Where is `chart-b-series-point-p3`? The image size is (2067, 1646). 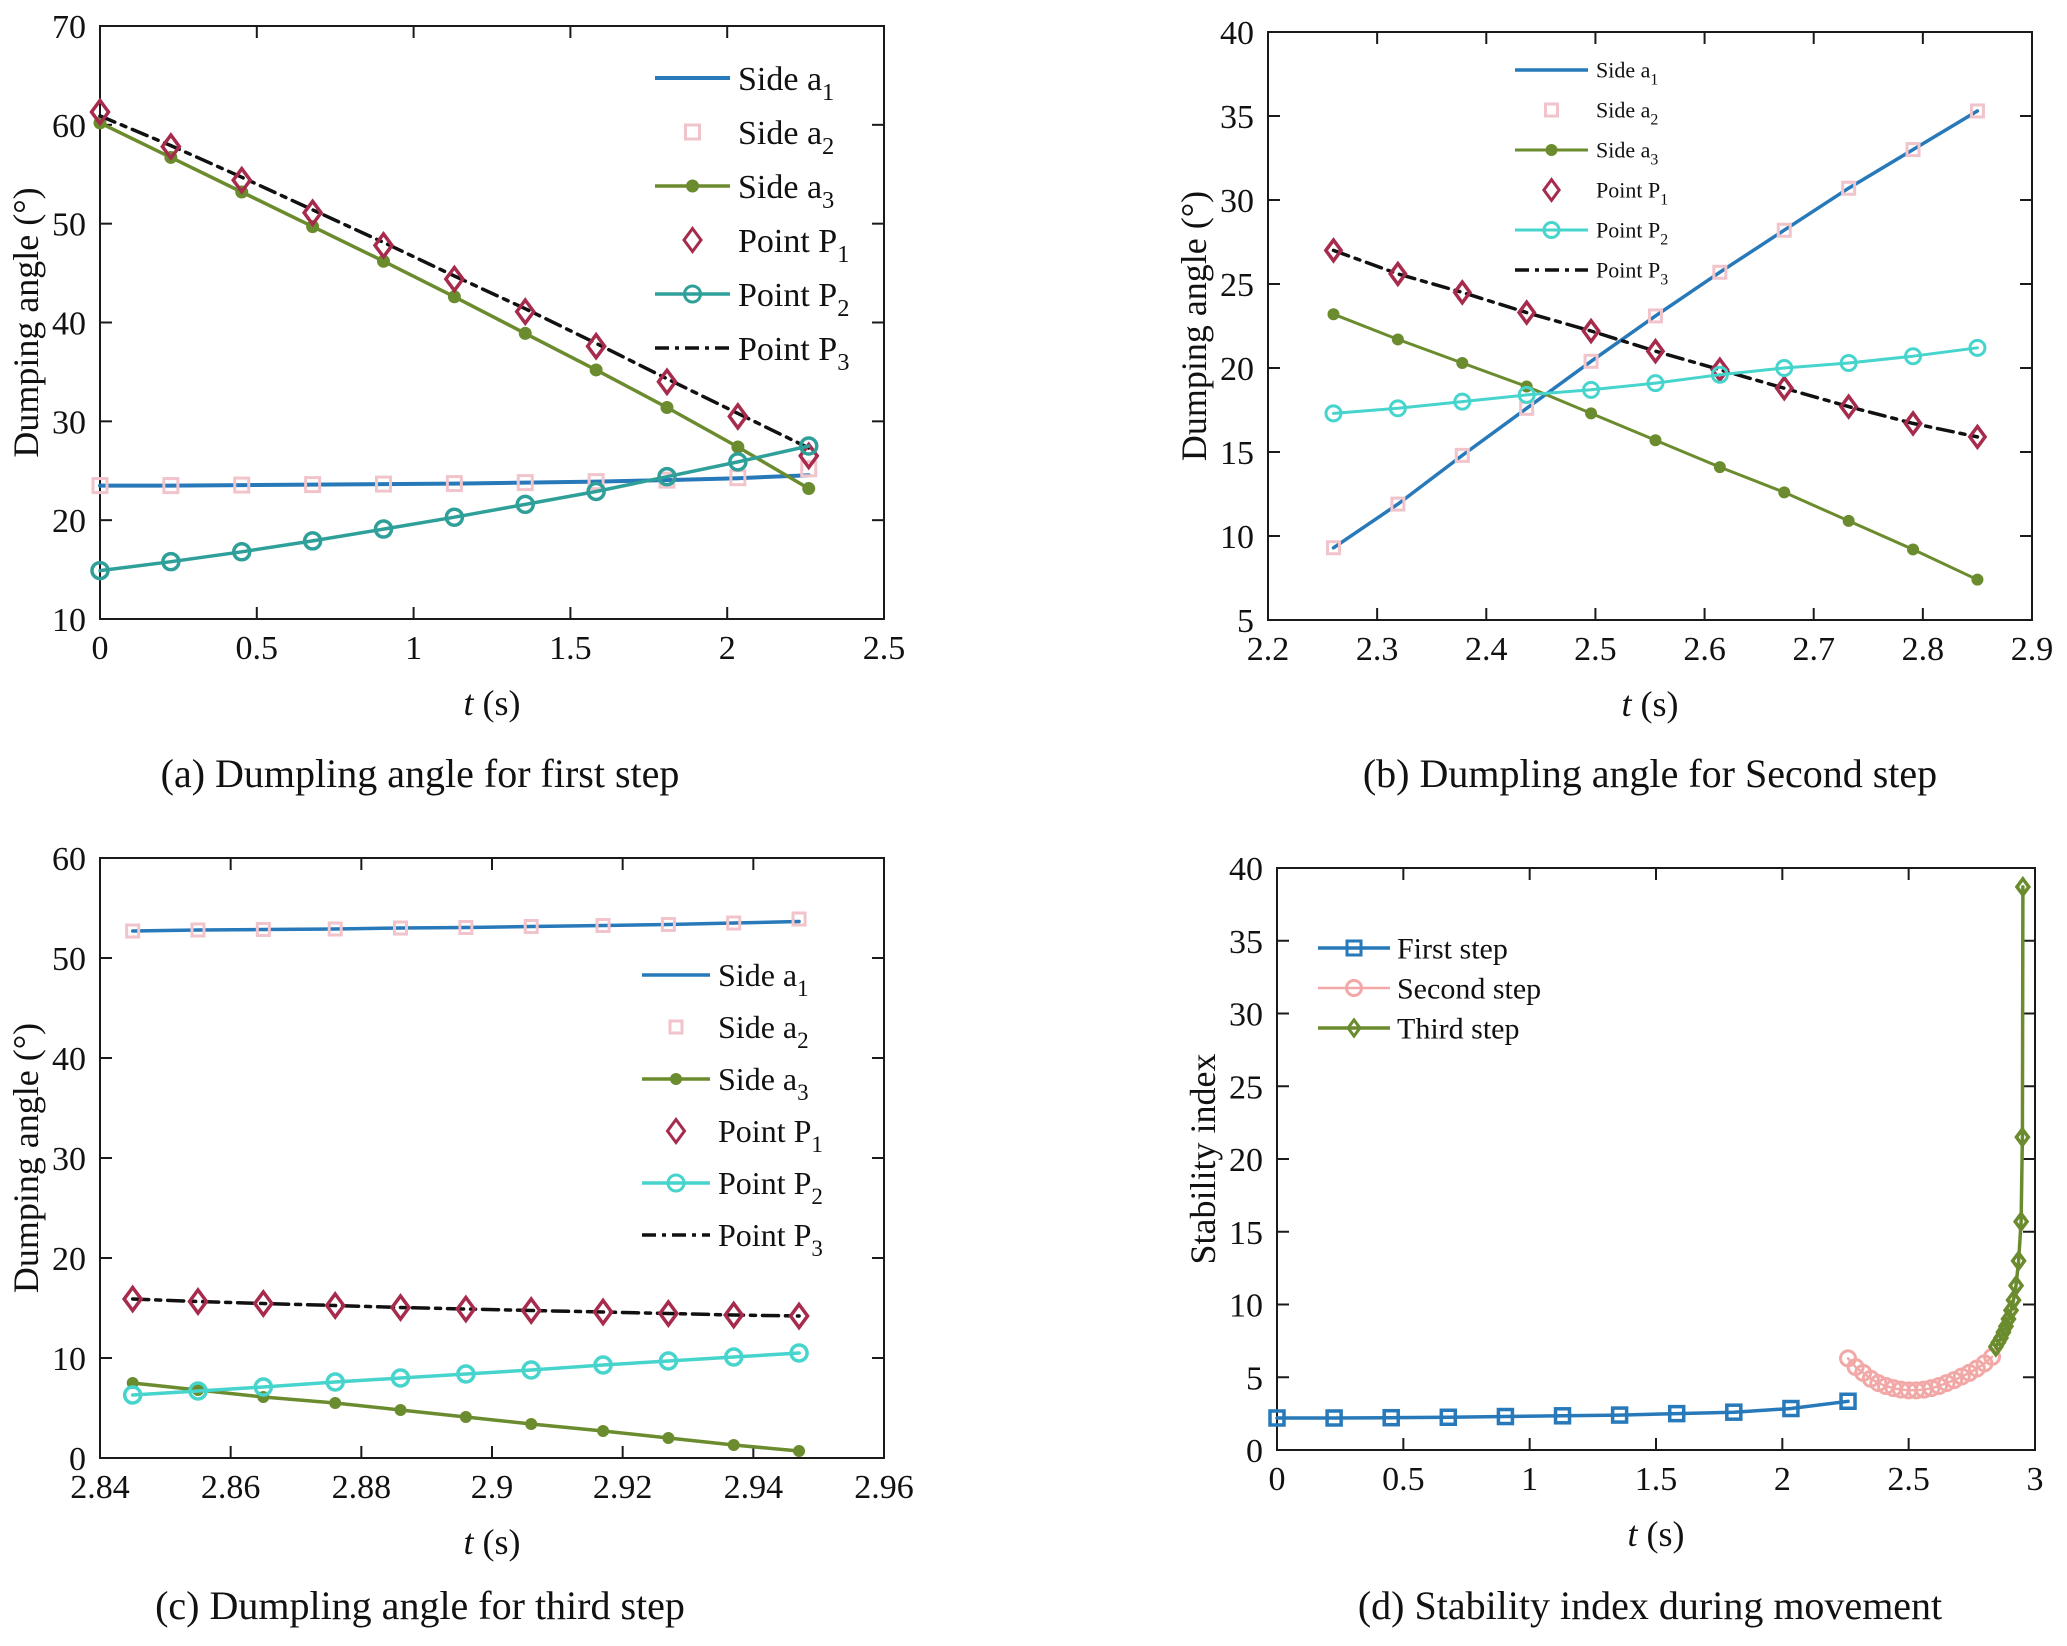 chart-b-series-point-p3 is located at coordinates (1655, 343).